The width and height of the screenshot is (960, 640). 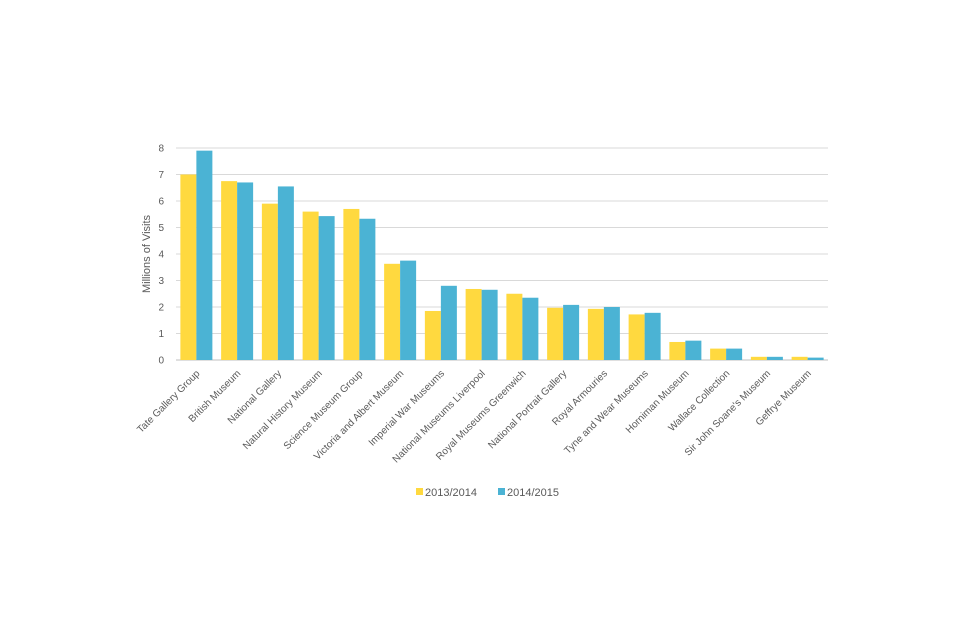 I want to click on y-tick-label: 2, so click(x=161, y=308).